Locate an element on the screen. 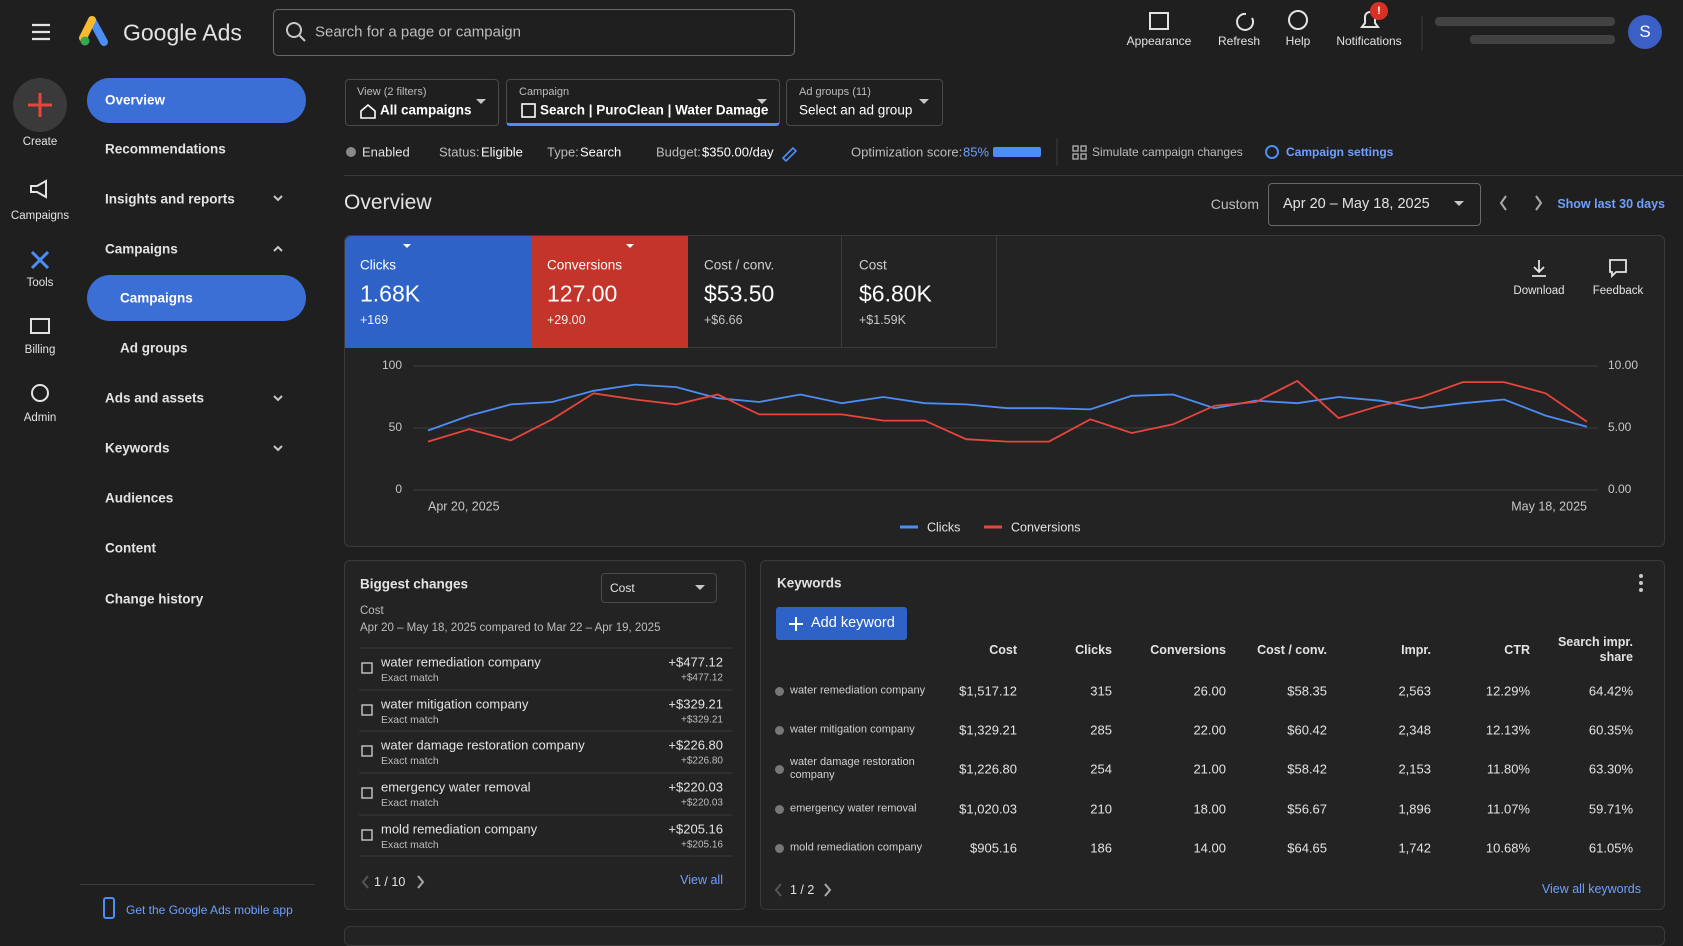 This screenshot has width=1683, height=946. create-button is located at coordinates (40, 105).